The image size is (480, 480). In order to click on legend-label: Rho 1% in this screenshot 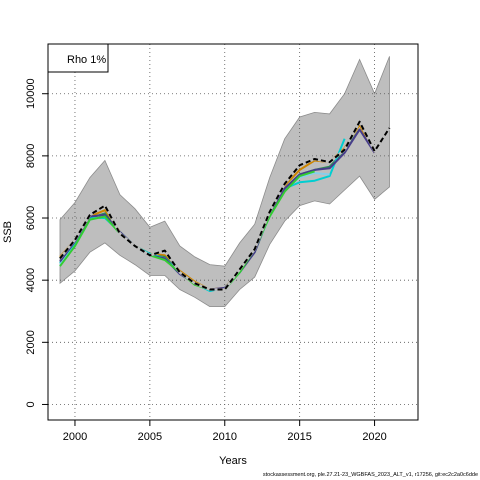, I will do `click(86, 60)`.